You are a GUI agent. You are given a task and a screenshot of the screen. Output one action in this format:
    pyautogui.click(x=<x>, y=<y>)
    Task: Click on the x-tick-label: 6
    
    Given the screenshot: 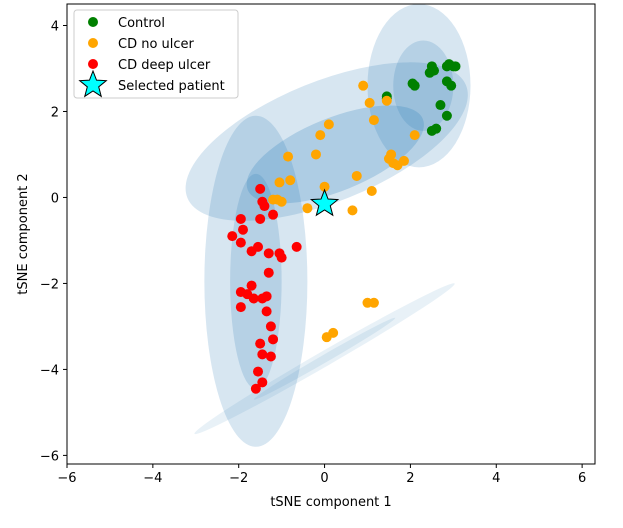 What is the action you would take?
    pyautogui.click(x=582, y=478)
    